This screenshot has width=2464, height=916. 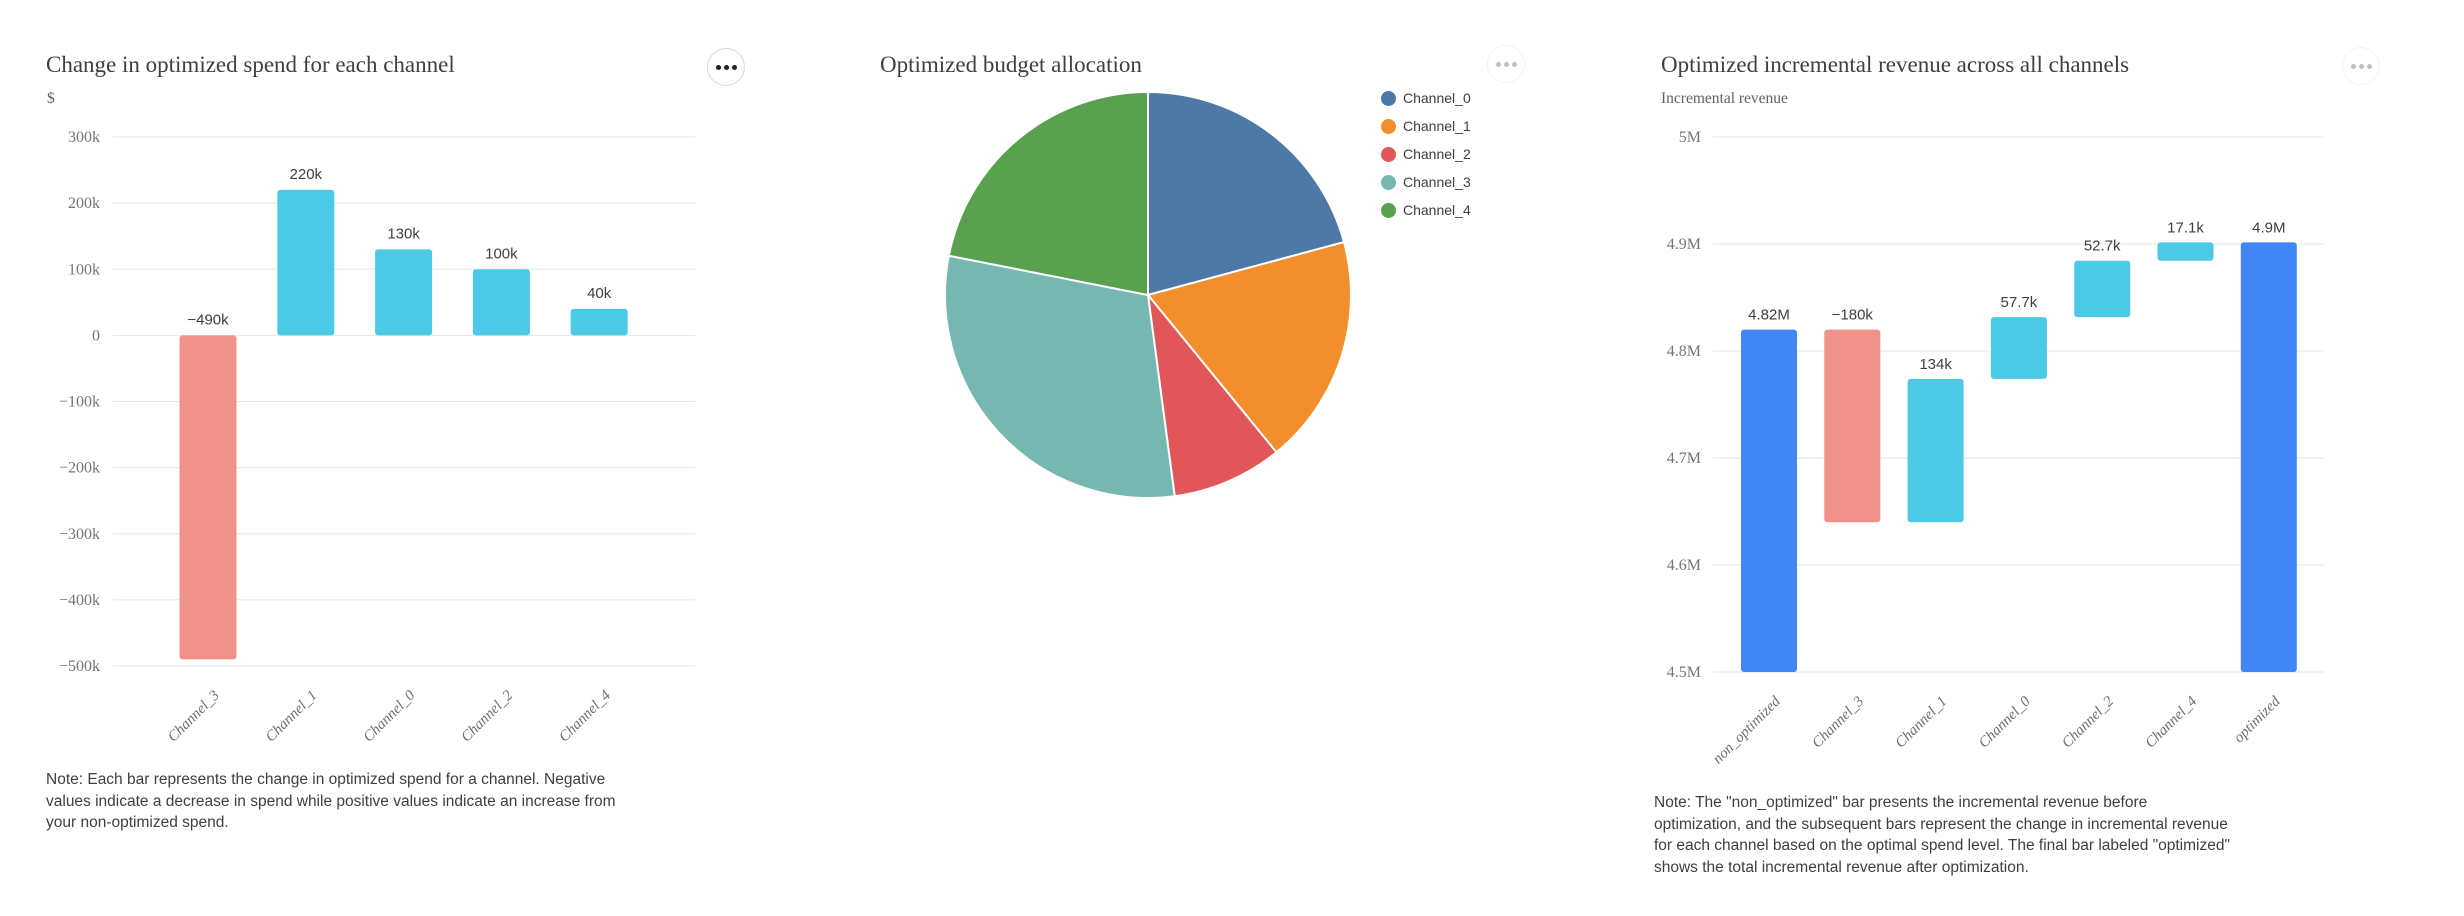 What do you see at coordinates (79, 468) in the screenshot?
I see `y-tick-label: −200k` at bounding box center [79, 468].